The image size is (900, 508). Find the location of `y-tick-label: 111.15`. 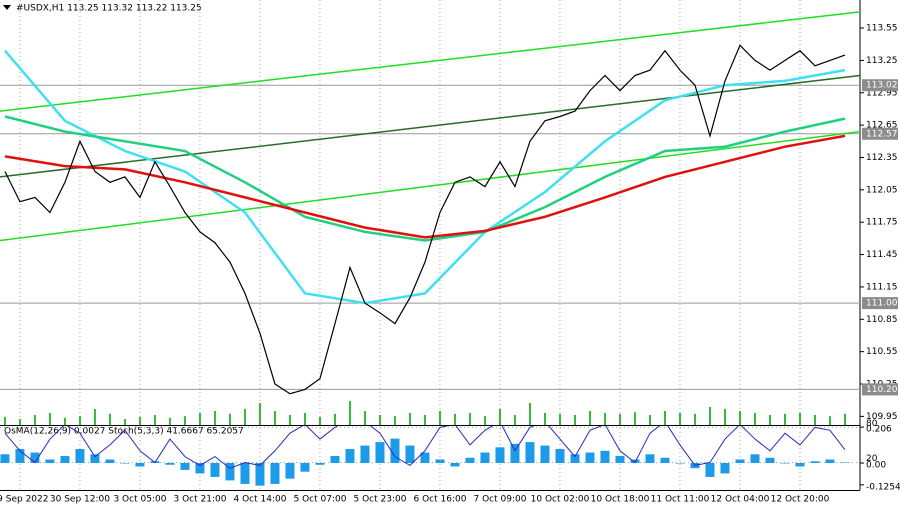

y-tick-label: 111.15 is located at coordinates (882, 287).